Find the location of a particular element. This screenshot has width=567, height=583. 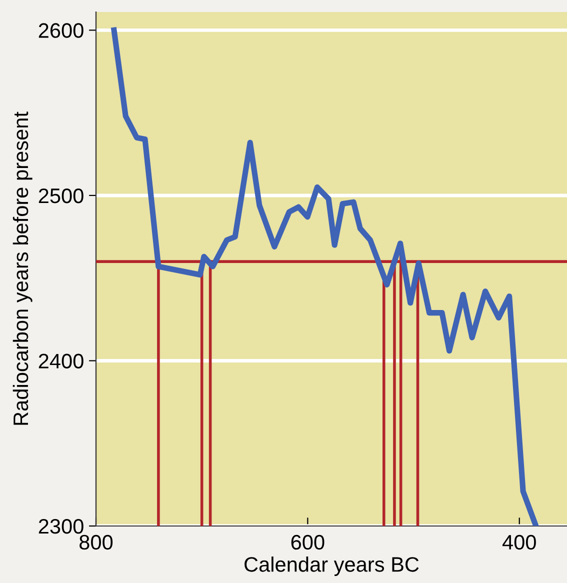

x-tick-label: 400 is located at coordinates (519, 542).